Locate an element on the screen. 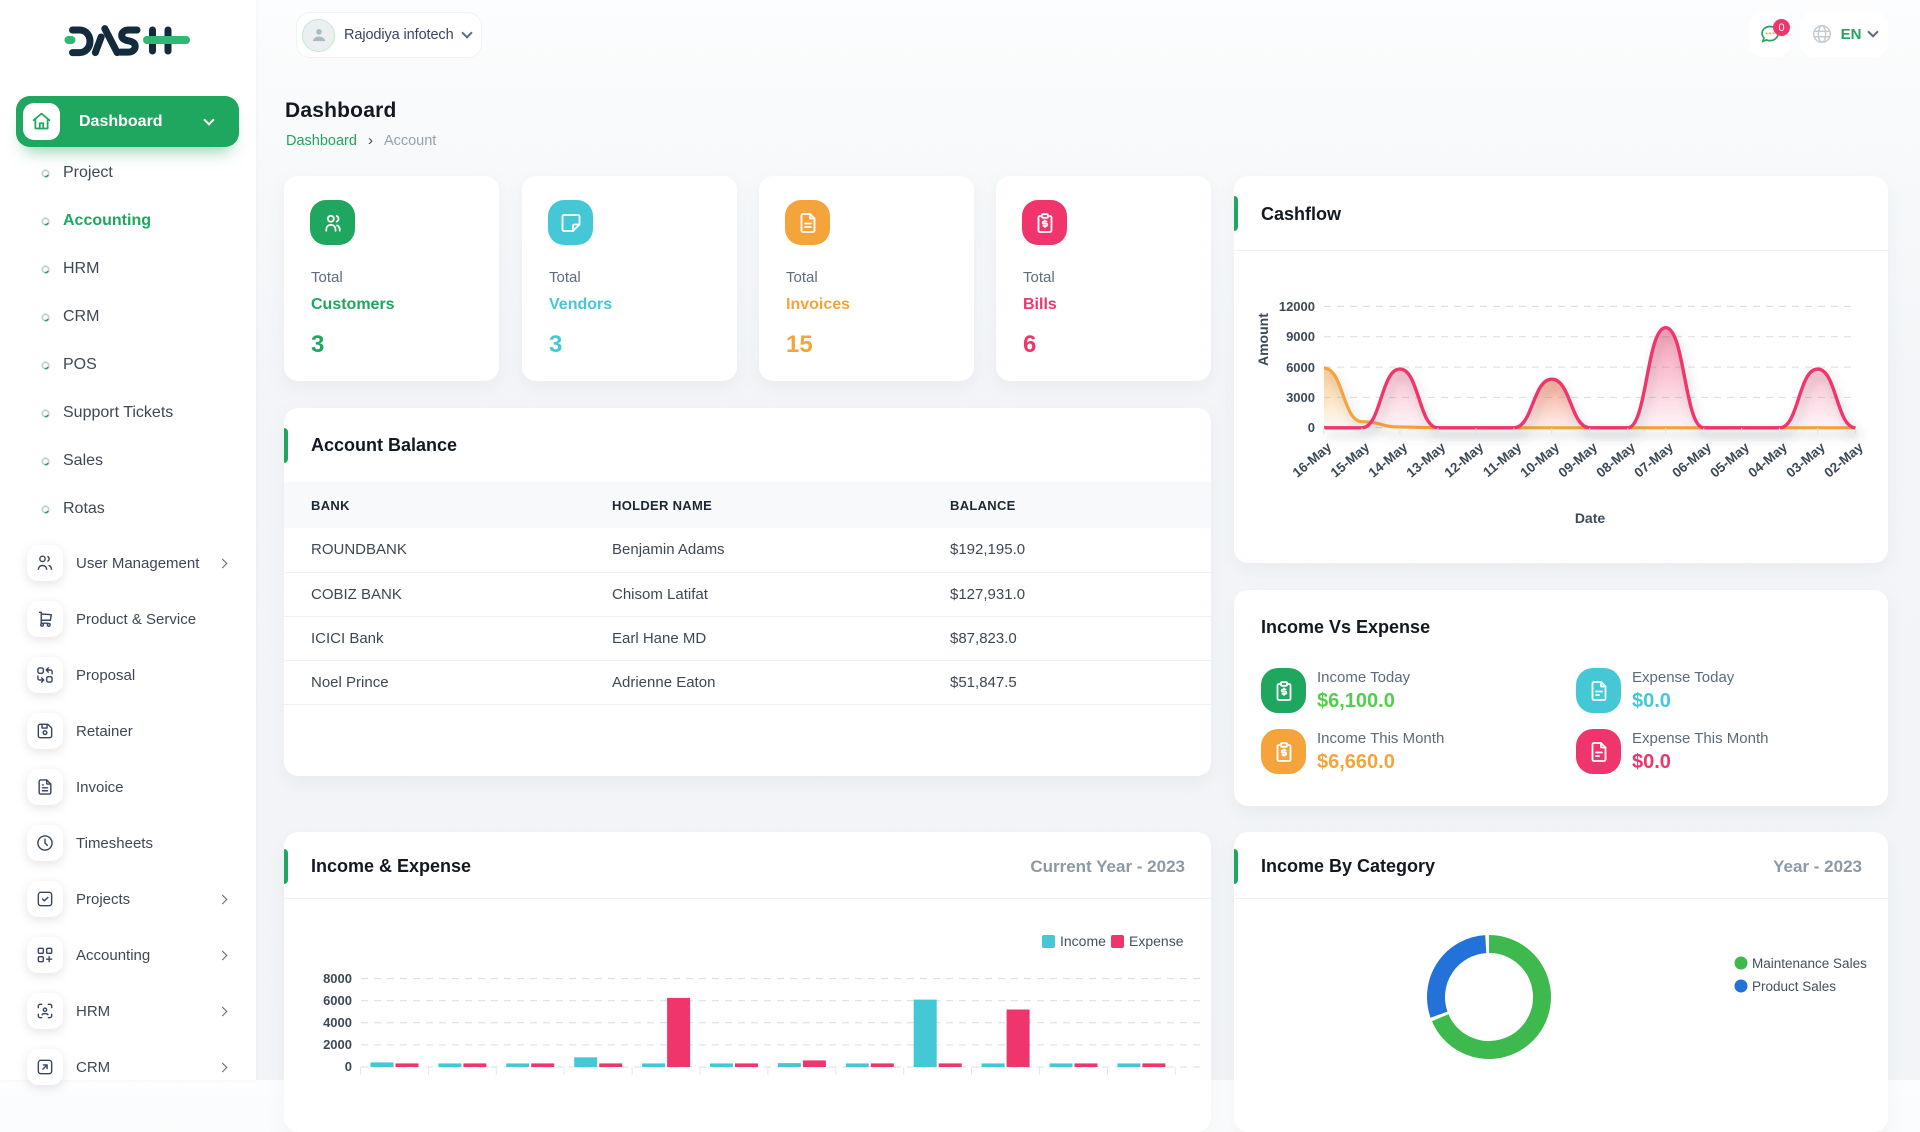 This screenshot has width=1920, height=1132. svg-text: 4000 is located at coordinates (337, 1022).